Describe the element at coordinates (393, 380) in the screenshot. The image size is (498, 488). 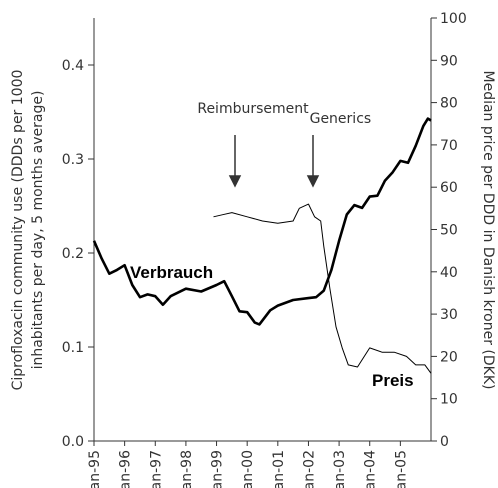
I see `series-label: Preis` at that location.